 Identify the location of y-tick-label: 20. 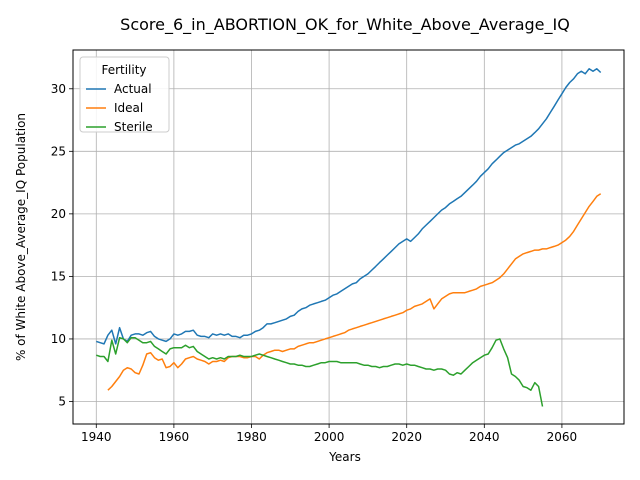
(58, 214).